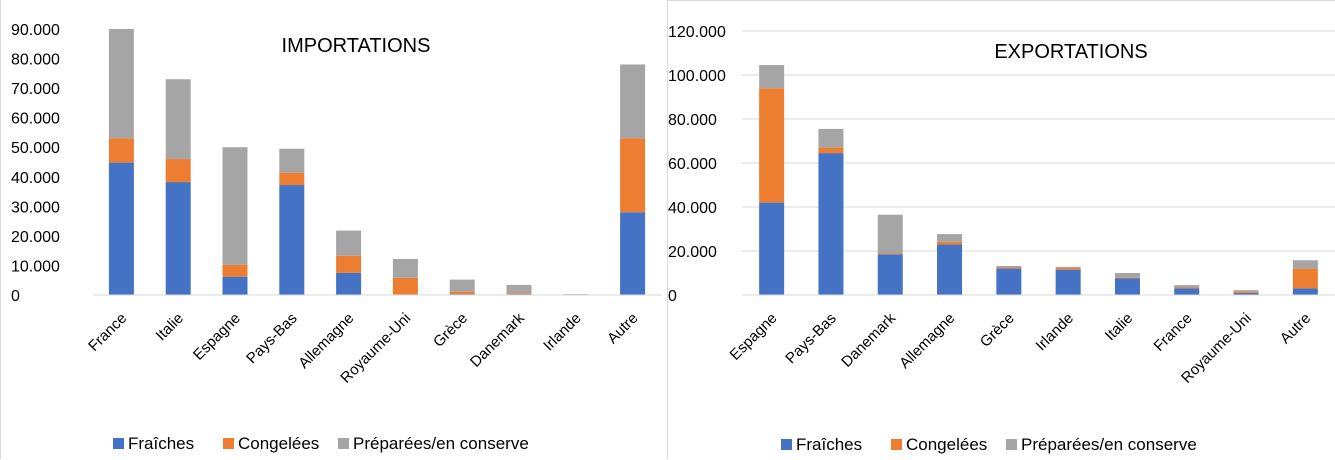 This screenshot has height=460, width=1335. What do you see at coordinates (622, 328) in the screenshot?
I see `imports-category-label: Autre` at bounding box center [622, 328].